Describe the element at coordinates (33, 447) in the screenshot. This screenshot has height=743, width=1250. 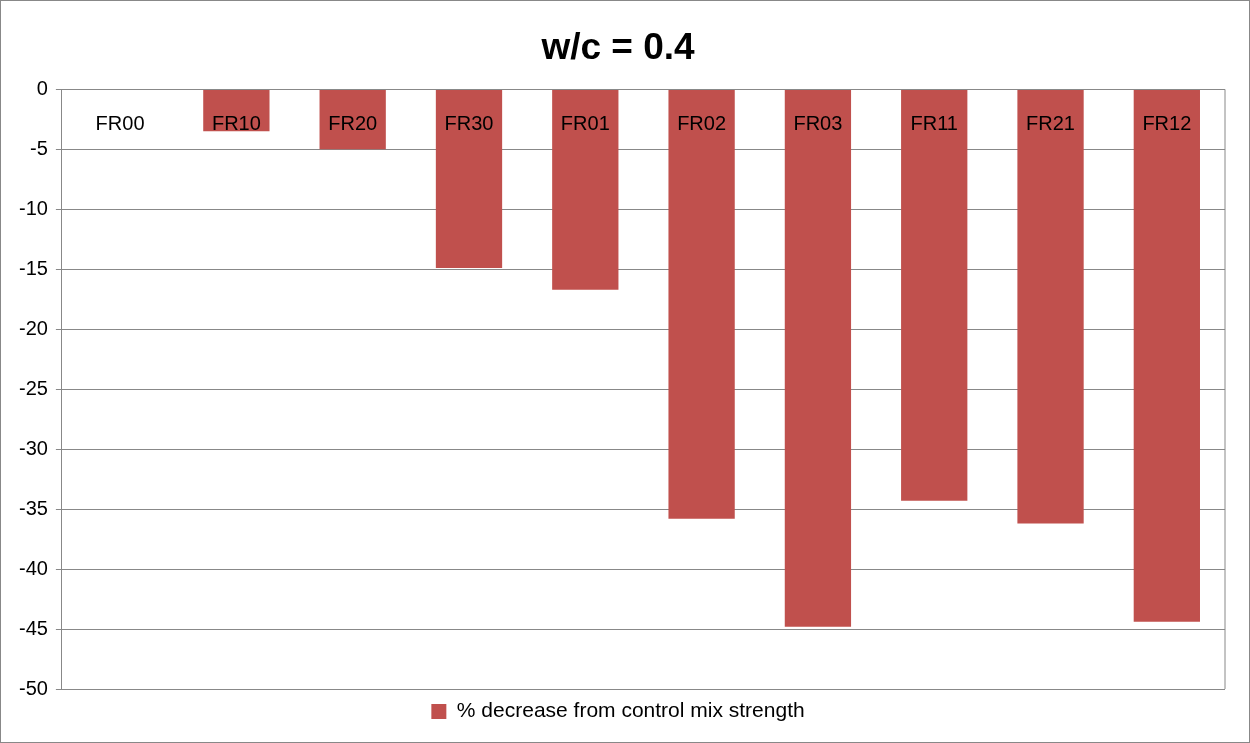
I see `y-tick-label: -30` at that location.